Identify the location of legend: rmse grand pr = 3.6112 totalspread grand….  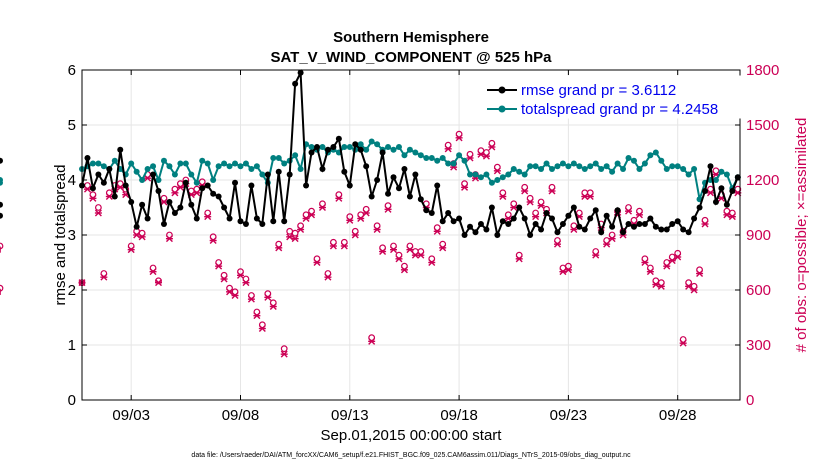
(614, 97).